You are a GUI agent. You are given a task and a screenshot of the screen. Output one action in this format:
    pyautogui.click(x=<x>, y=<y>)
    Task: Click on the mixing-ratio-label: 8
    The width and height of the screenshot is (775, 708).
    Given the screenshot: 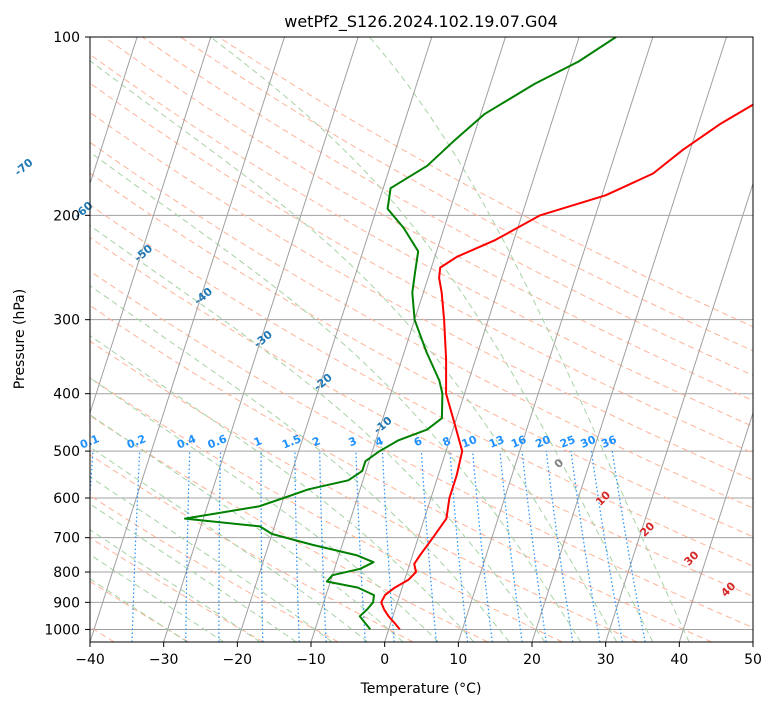 What is the action you would take?
    pyautogui.click(x=447, y=441)
    